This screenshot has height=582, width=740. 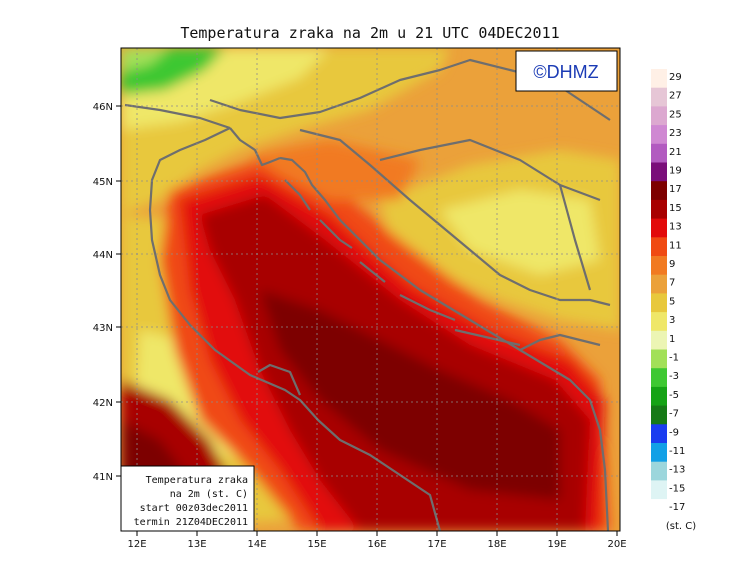 I want to click on lon-label: 15E, so click(x=316, y=544).